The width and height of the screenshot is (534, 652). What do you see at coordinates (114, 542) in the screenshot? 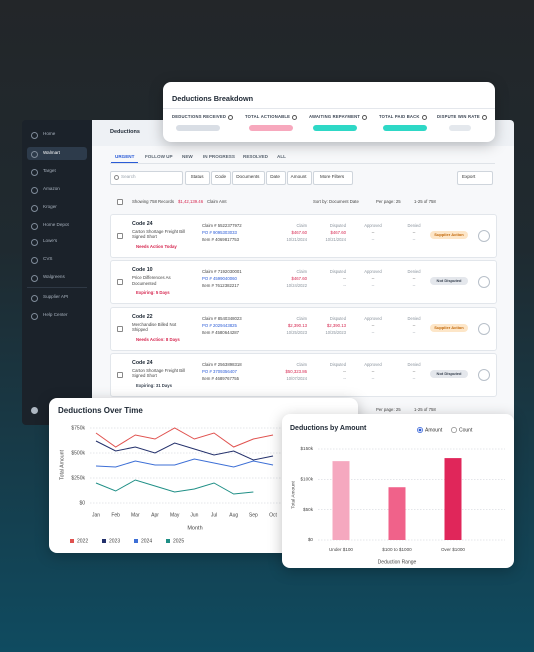
I see `legend-label: 2023` at bounding box center [114, 542].